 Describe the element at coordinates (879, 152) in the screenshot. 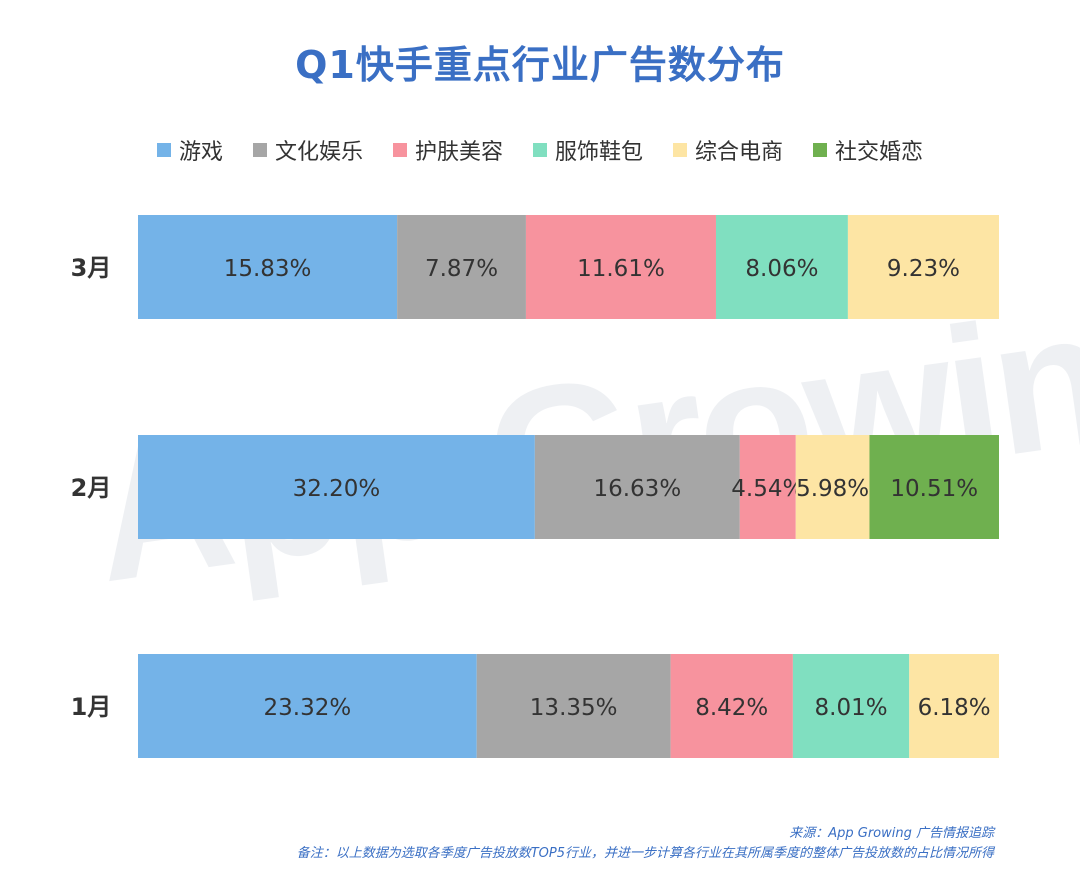

I see `legend-label: 社交婚恋` at that location.